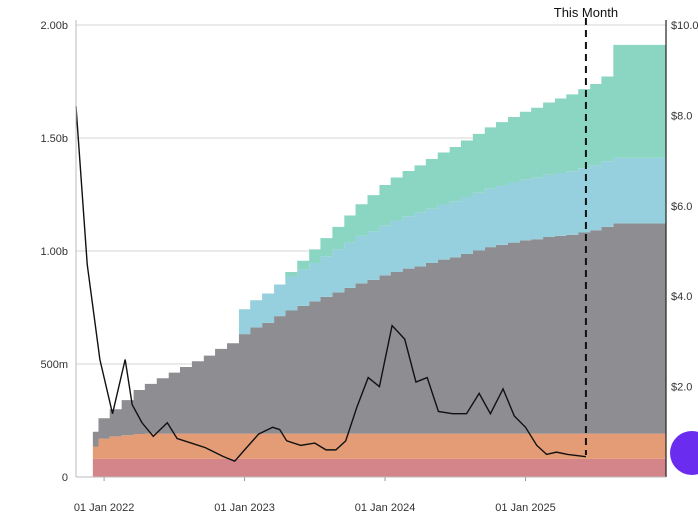 The image size is (698, 516). I want to click on watermark-logo: 九游, so click(642, 471).